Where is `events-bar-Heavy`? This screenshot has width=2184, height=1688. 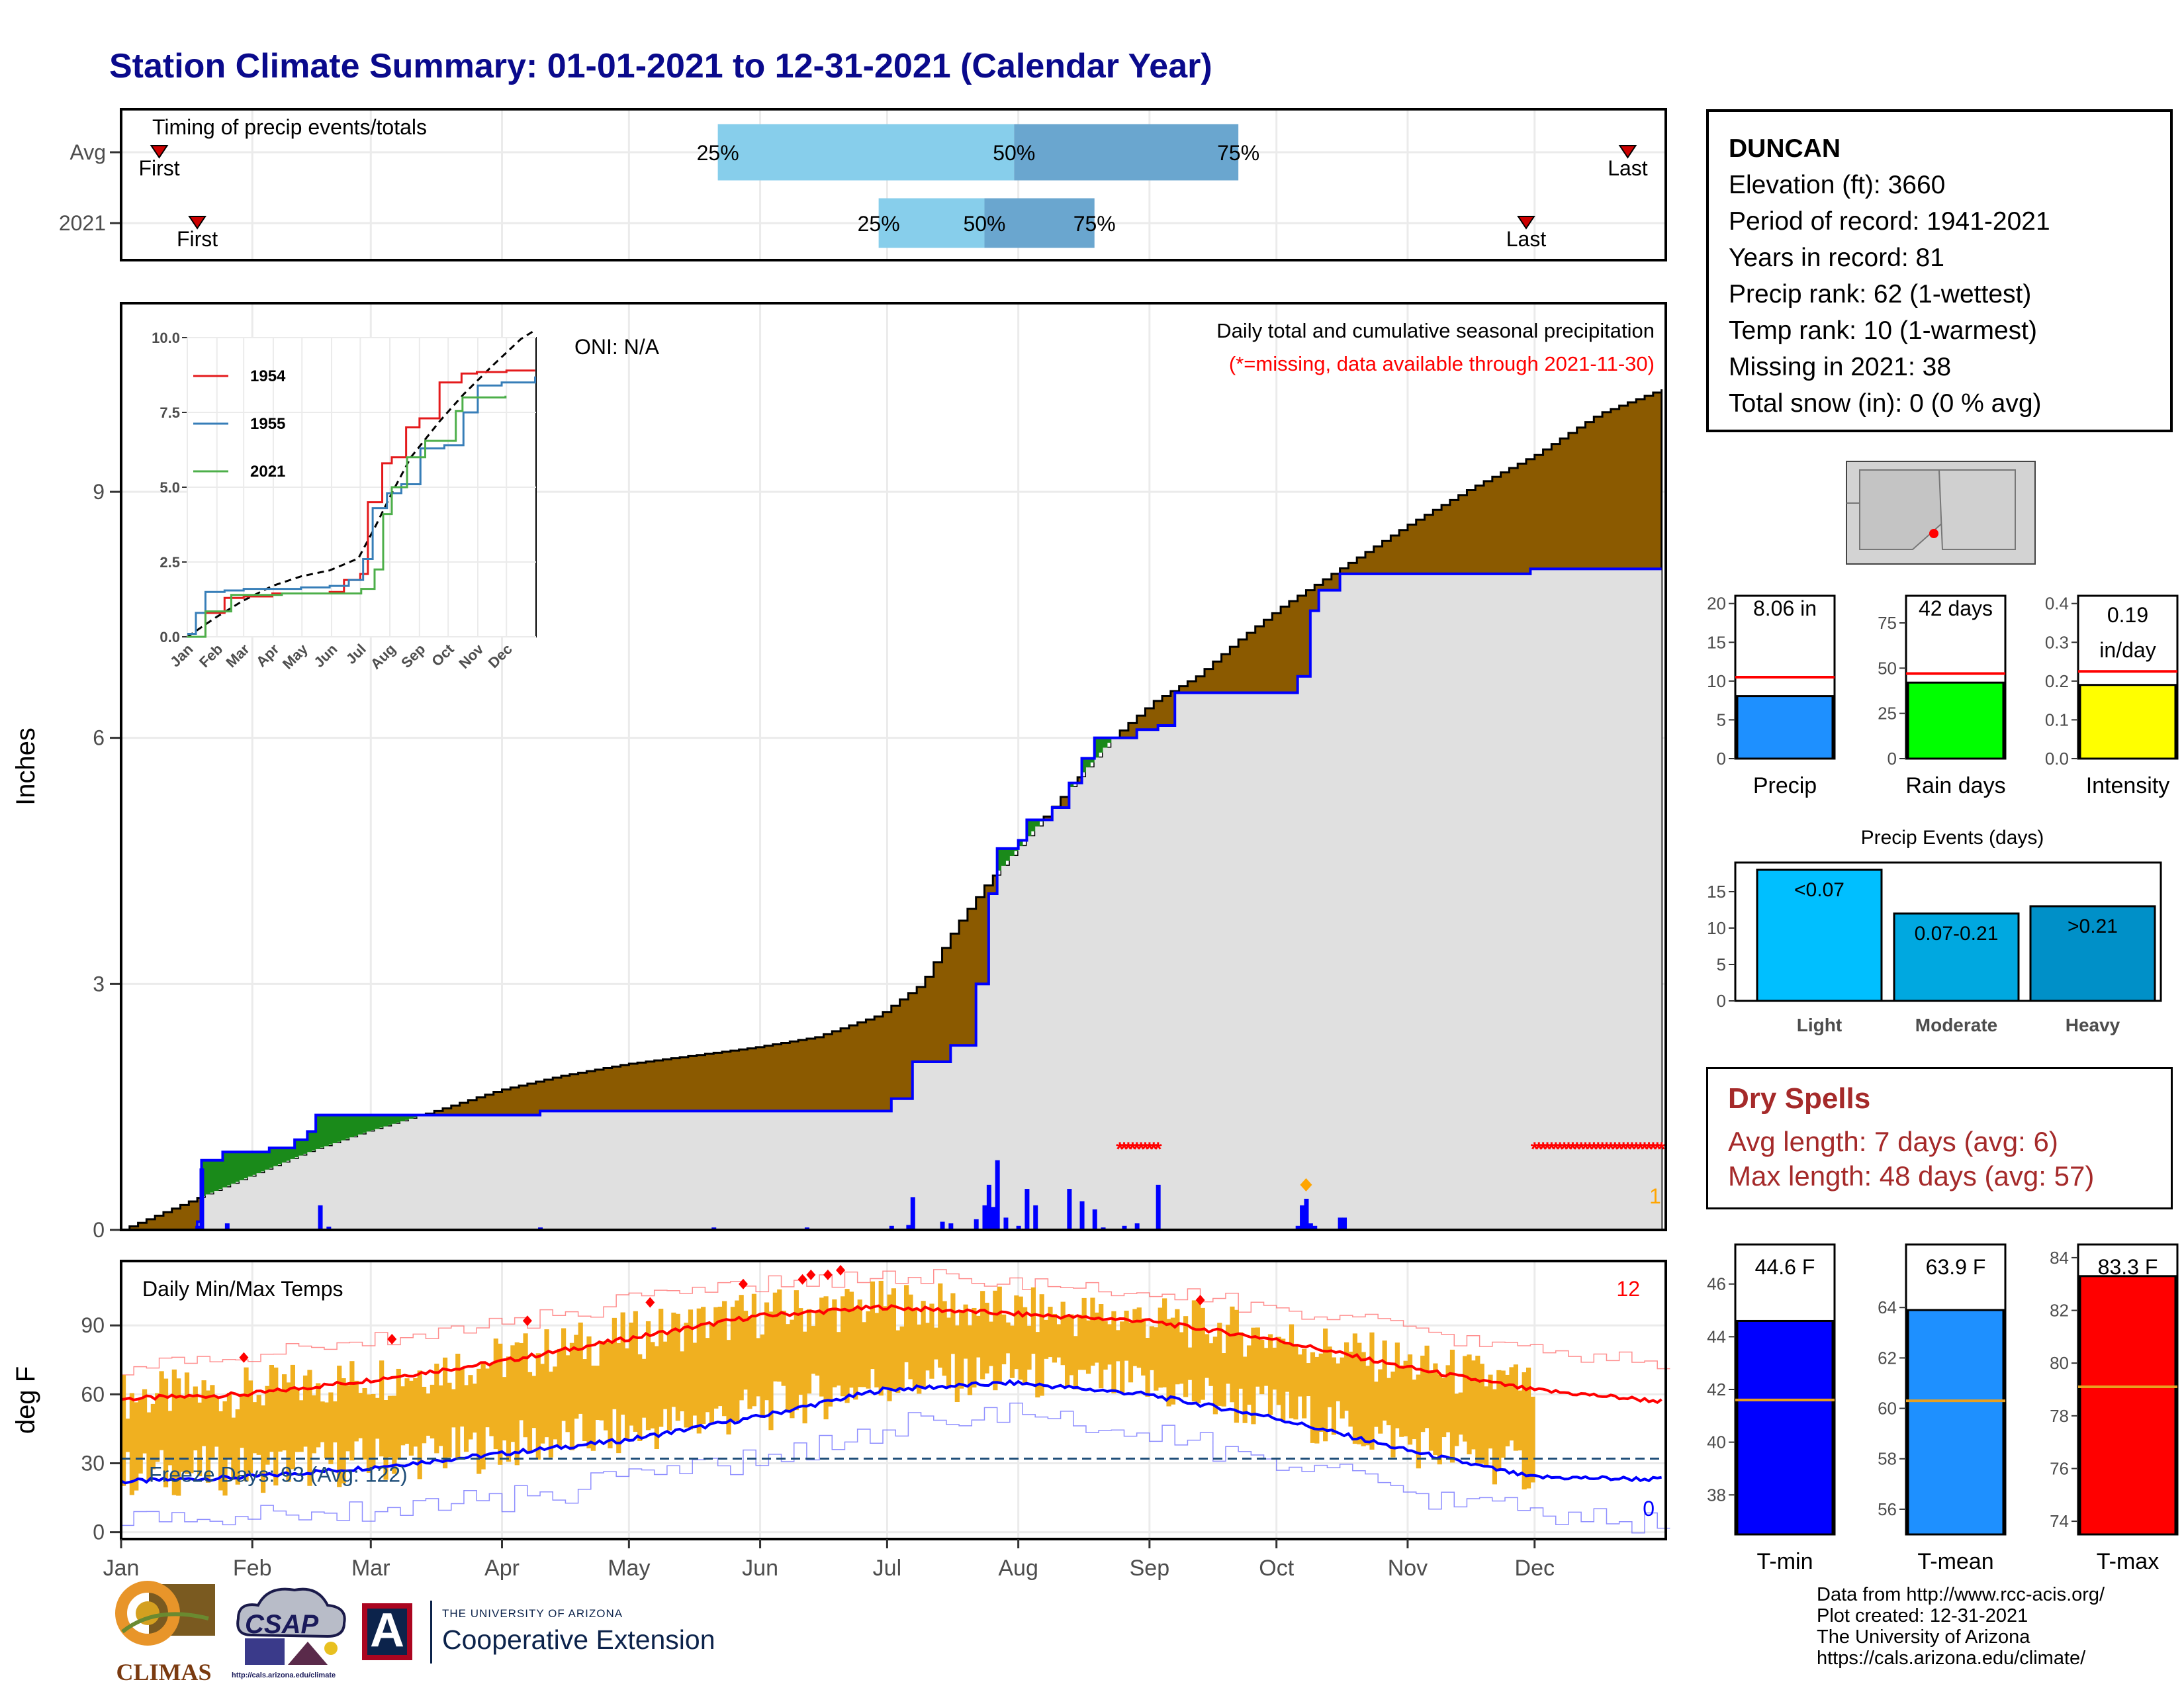 events-bar-Heavy is located at coordinates (2092, 953).